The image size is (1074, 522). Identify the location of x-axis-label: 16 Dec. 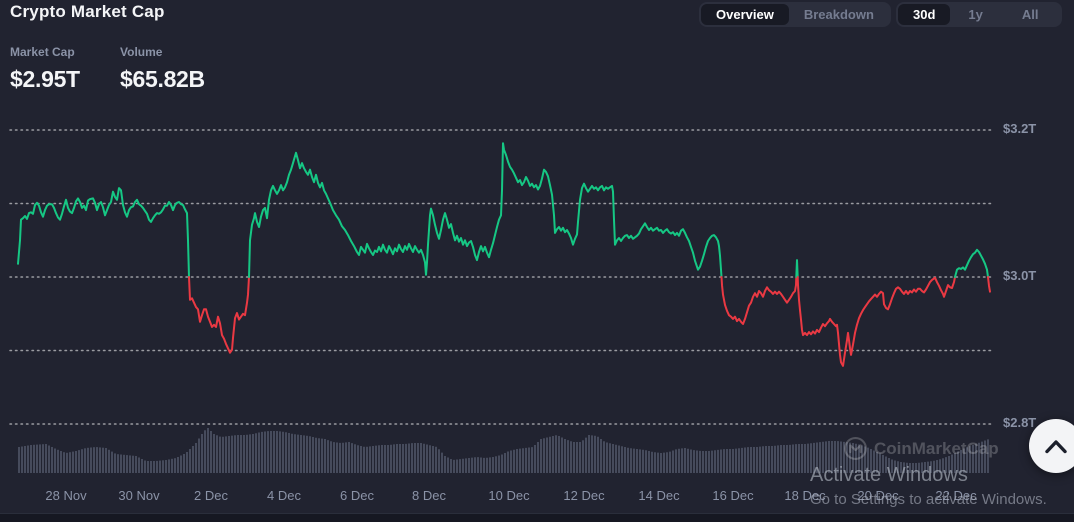
(733, 495).